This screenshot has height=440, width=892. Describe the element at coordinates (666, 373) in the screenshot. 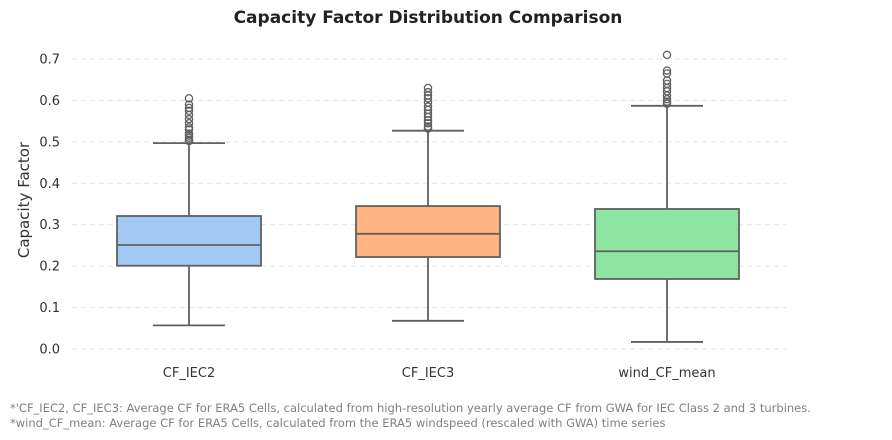

I see `x-tick-label: wind_CF_mean` at that location.